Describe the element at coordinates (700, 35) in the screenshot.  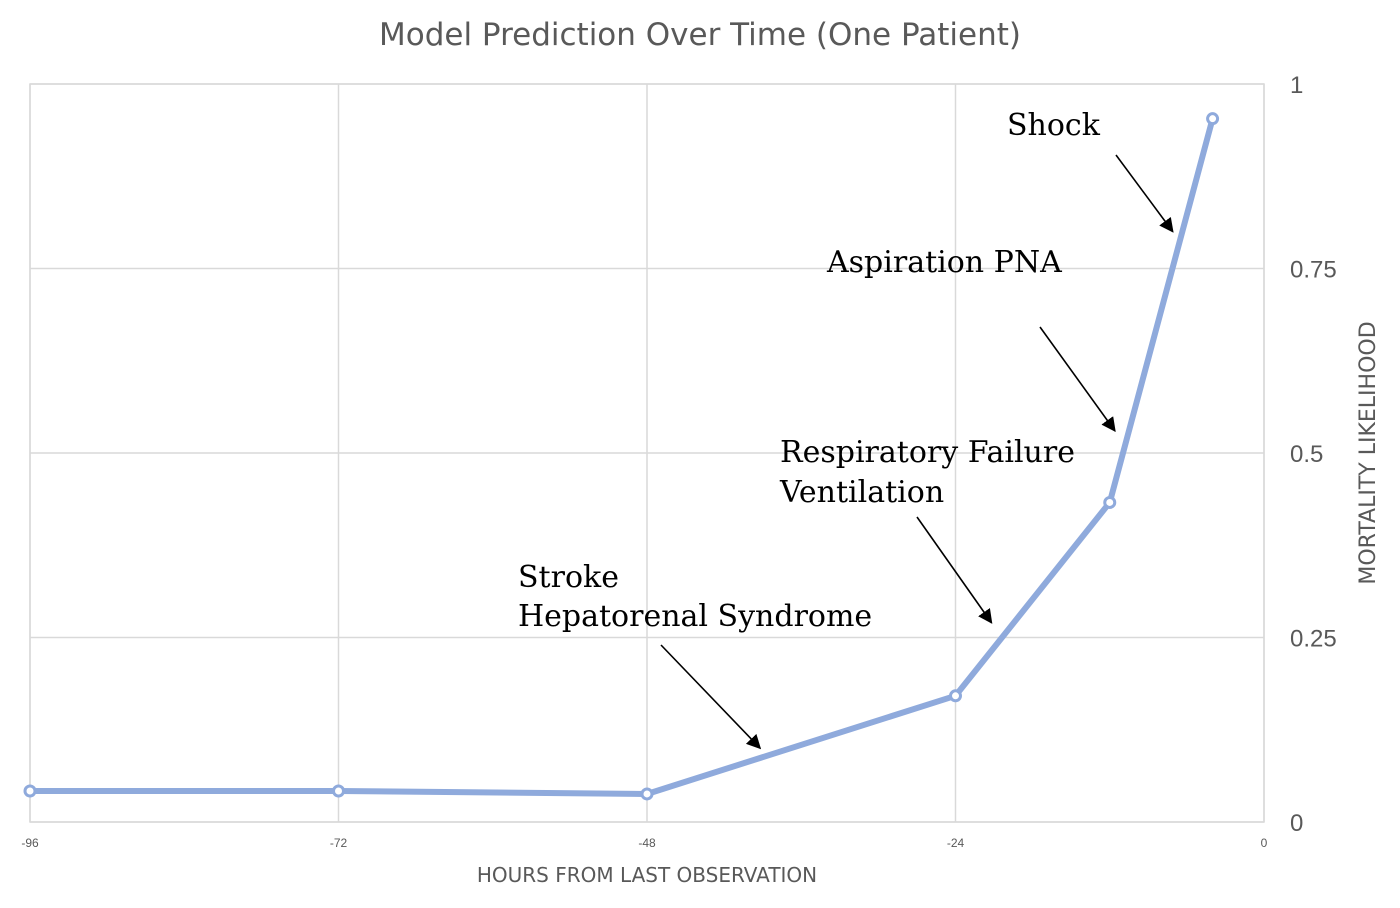
I see `chart-title: Model Prediction Over Time (One Patient)` at that location.